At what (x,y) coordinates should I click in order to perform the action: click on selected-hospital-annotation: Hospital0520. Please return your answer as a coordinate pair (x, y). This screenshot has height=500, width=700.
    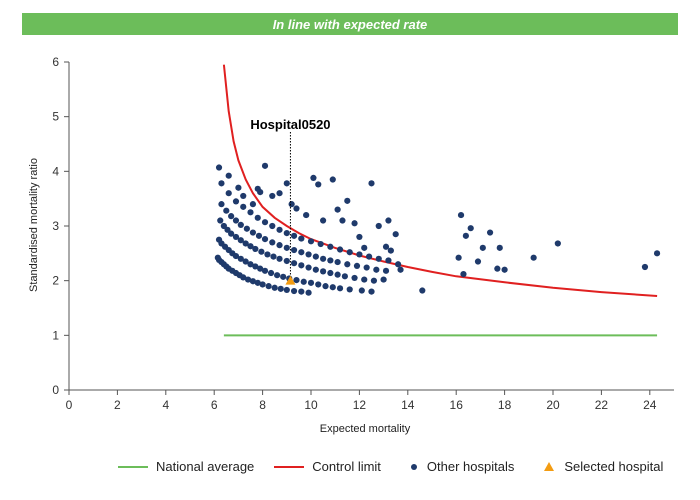
    Looking at the image, I should click on (290, 124).